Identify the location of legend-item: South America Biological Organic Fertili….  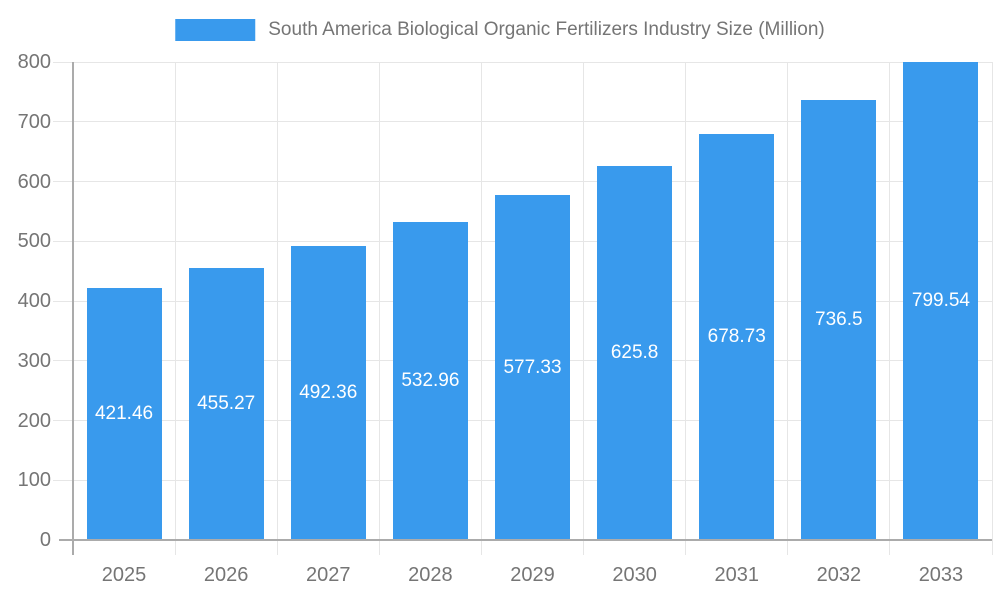
(500, 30).